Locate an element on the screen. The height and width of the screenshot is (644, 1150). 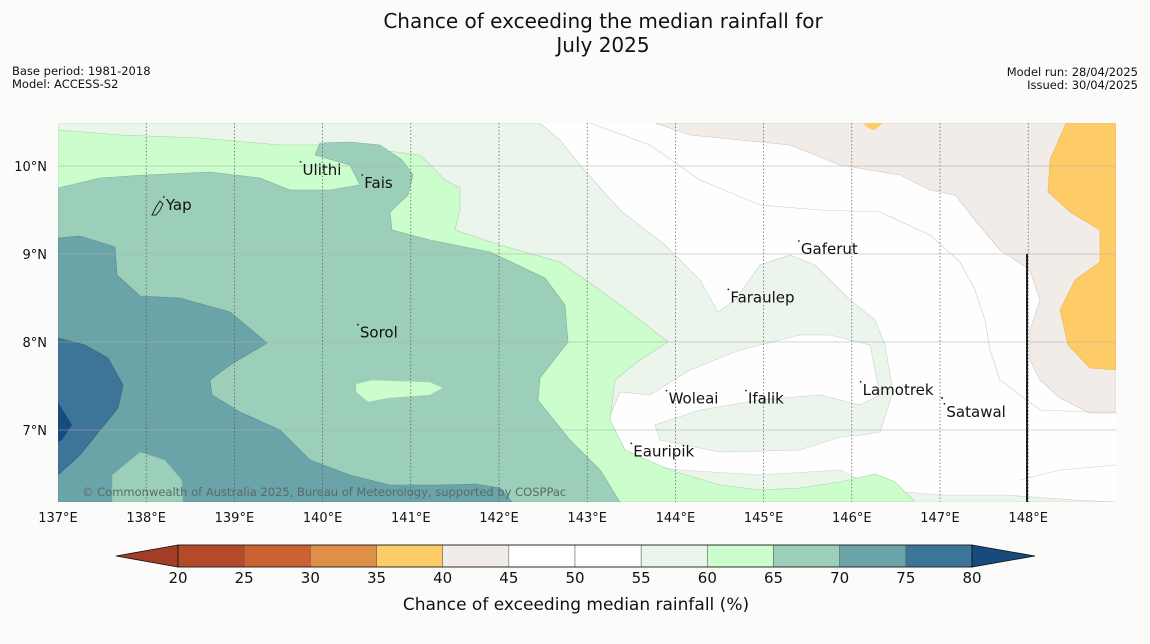
latitude-tick-label: 10°N is located at coordinates (30, 167).